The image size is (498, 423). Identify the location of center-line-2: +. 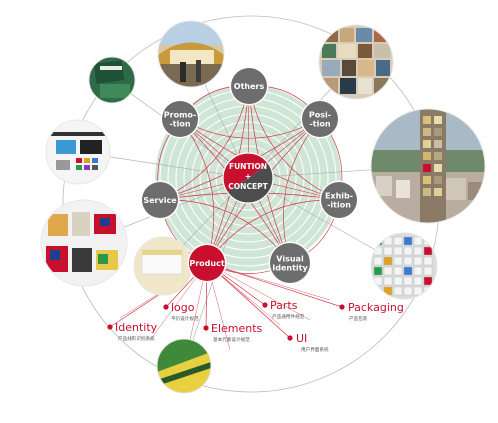
(248, 176).